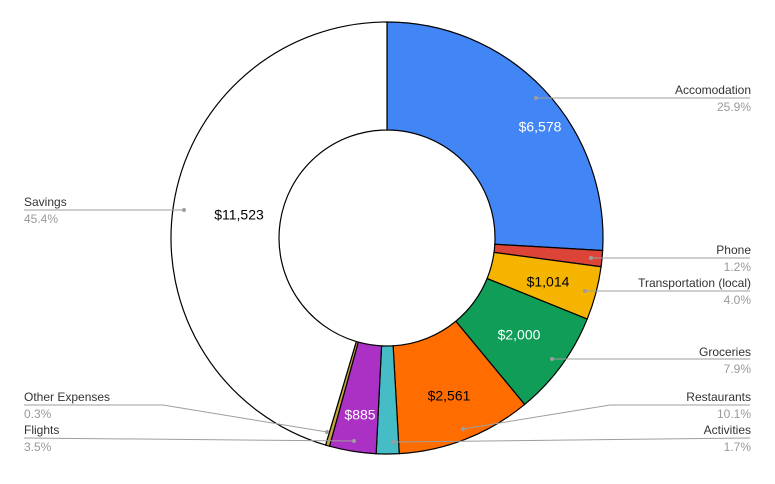 This screenshot has height=484, width=775. I want to click on value-label-transportation-local: $1,014, so click(548, 282).